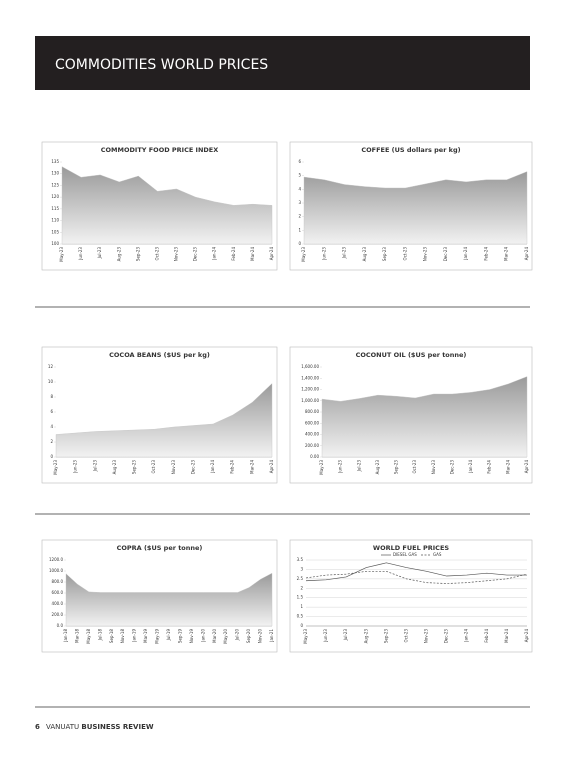  What do you see at coordinates (76, 636) in the screenshot?
I see `x-tick-label: Mar-18` at bounding box center [76, 636].